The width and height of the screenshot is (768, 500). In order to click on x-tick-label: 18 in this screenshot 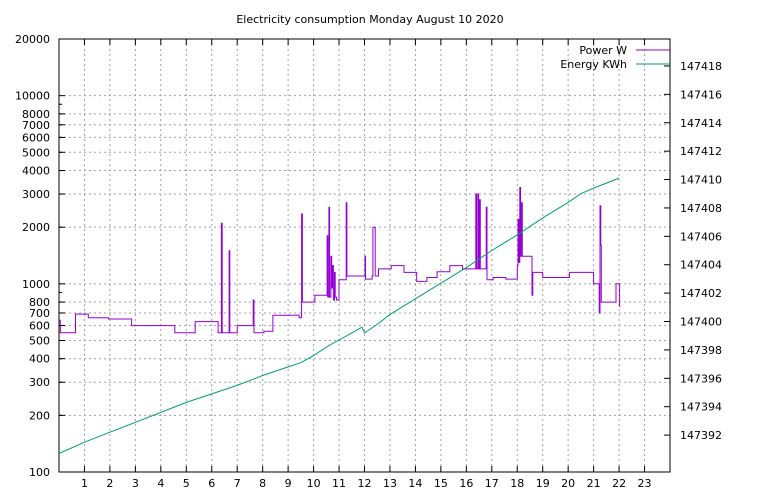, I will do `click(517, 483)`.